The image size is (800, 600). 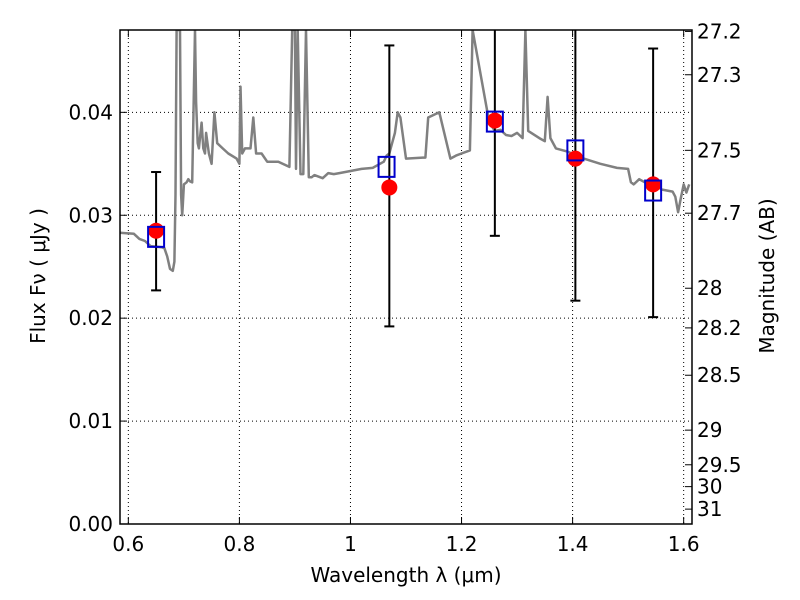 What do you see at coordinates (709, 487) in the screenshot?
I see `y2-tick-label: 30` at bounding box center [709, 487].